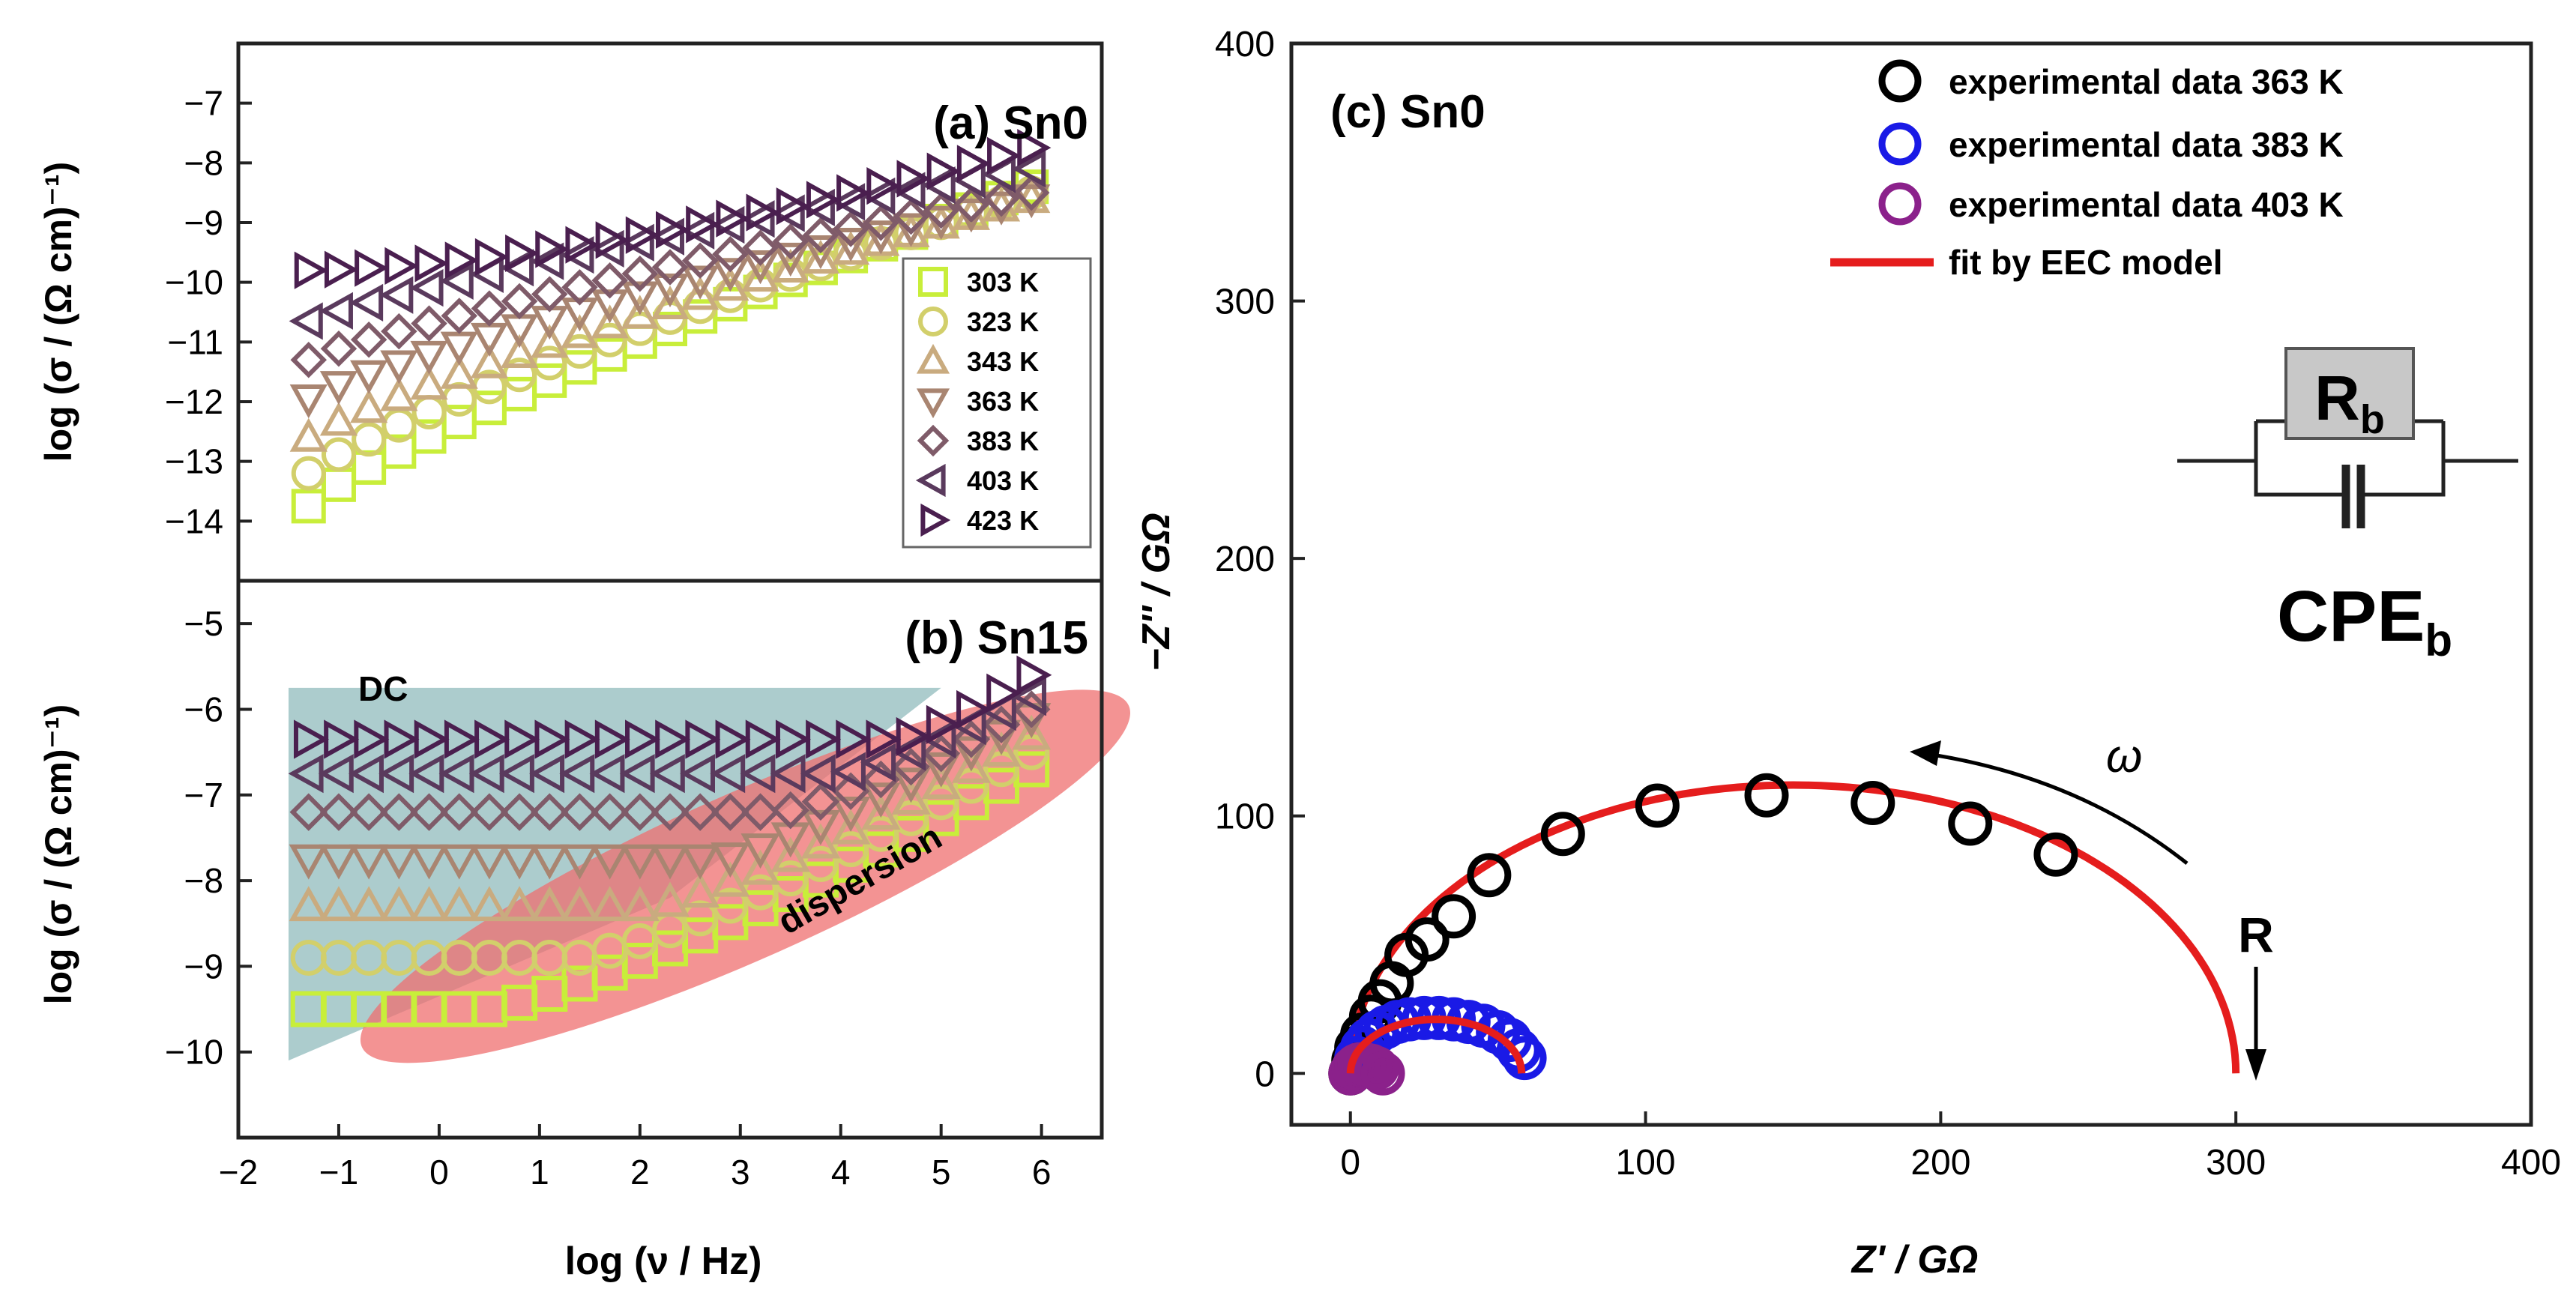 The height and width of the screenshot is (1295, 2576). What do you see at coordinates (673, 707) in the screenshot?
I see `series-423k` at bounding box center [673, 707].